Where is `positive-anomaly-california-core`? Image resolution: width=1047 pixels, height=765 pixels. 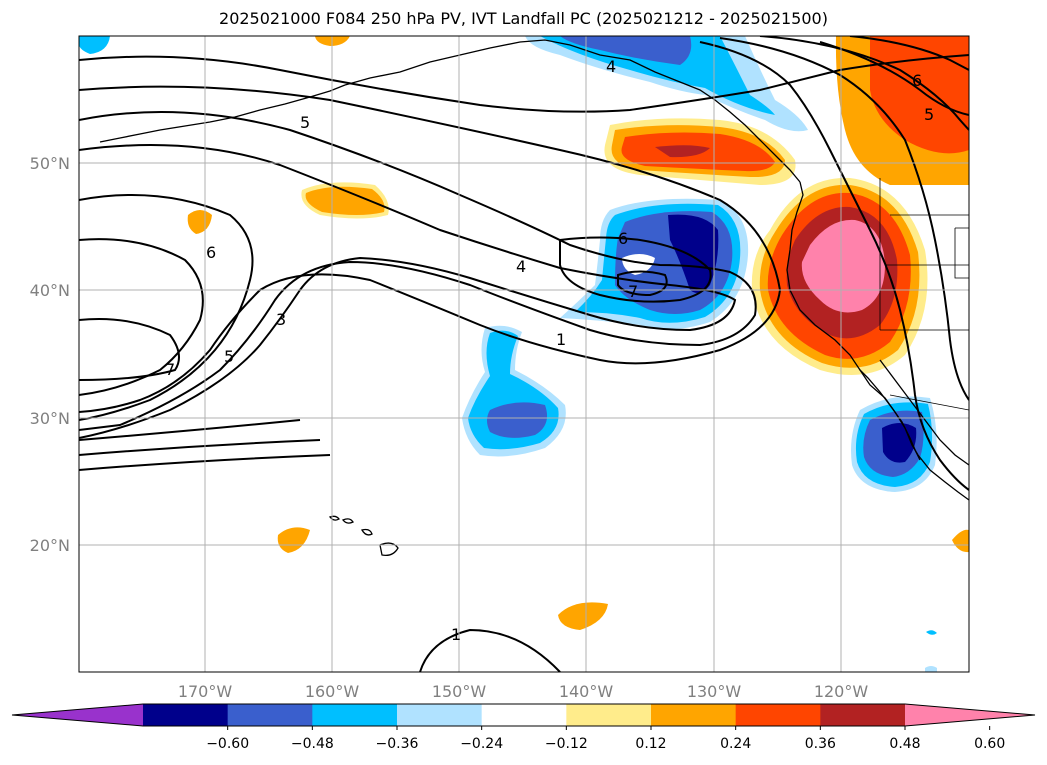 positive-anomaly-california-core is located at coordinates (843, 266).